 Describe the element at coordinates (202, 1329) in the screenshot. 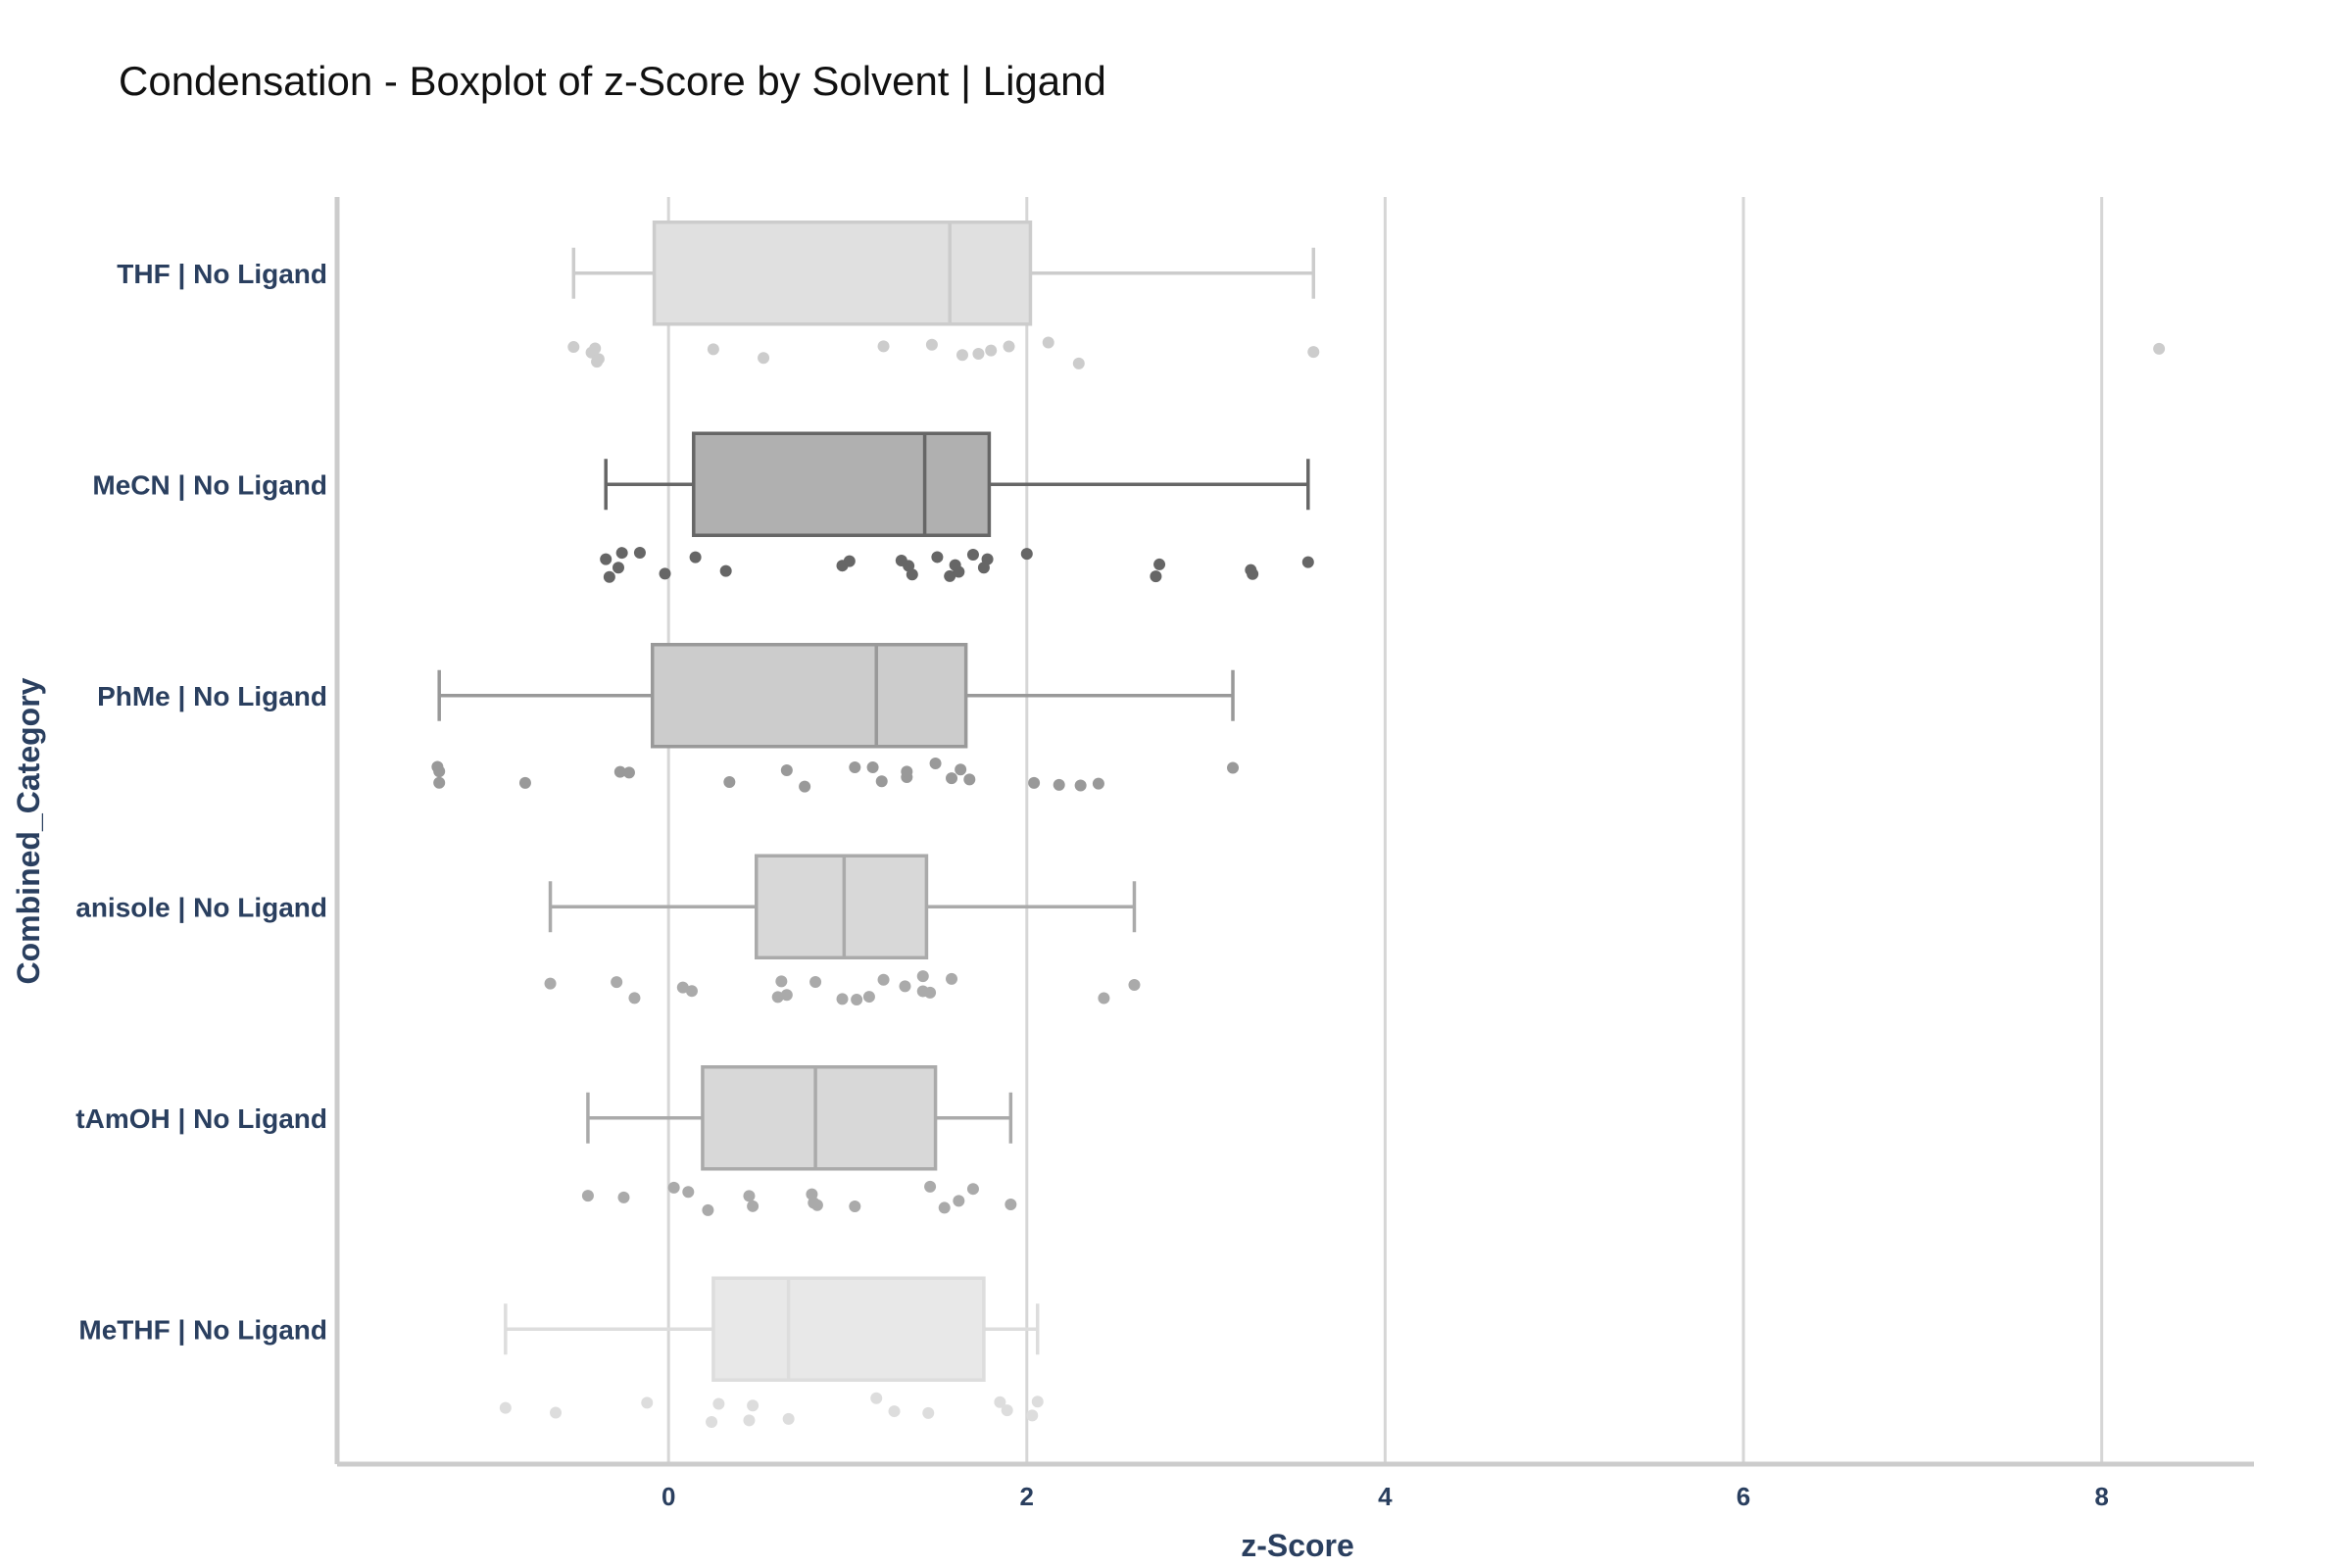

I see `y-category-label-5: MeTHF | No Ligand` at that location.